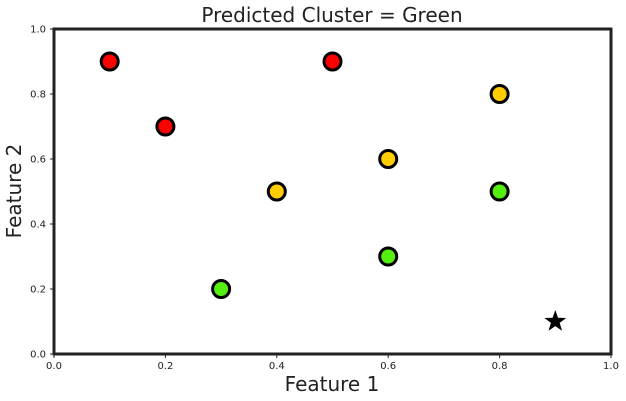 The height and width of the screenshot is (401, 626). I want to click on x-tick-label: 1.0, so click(611, 366).